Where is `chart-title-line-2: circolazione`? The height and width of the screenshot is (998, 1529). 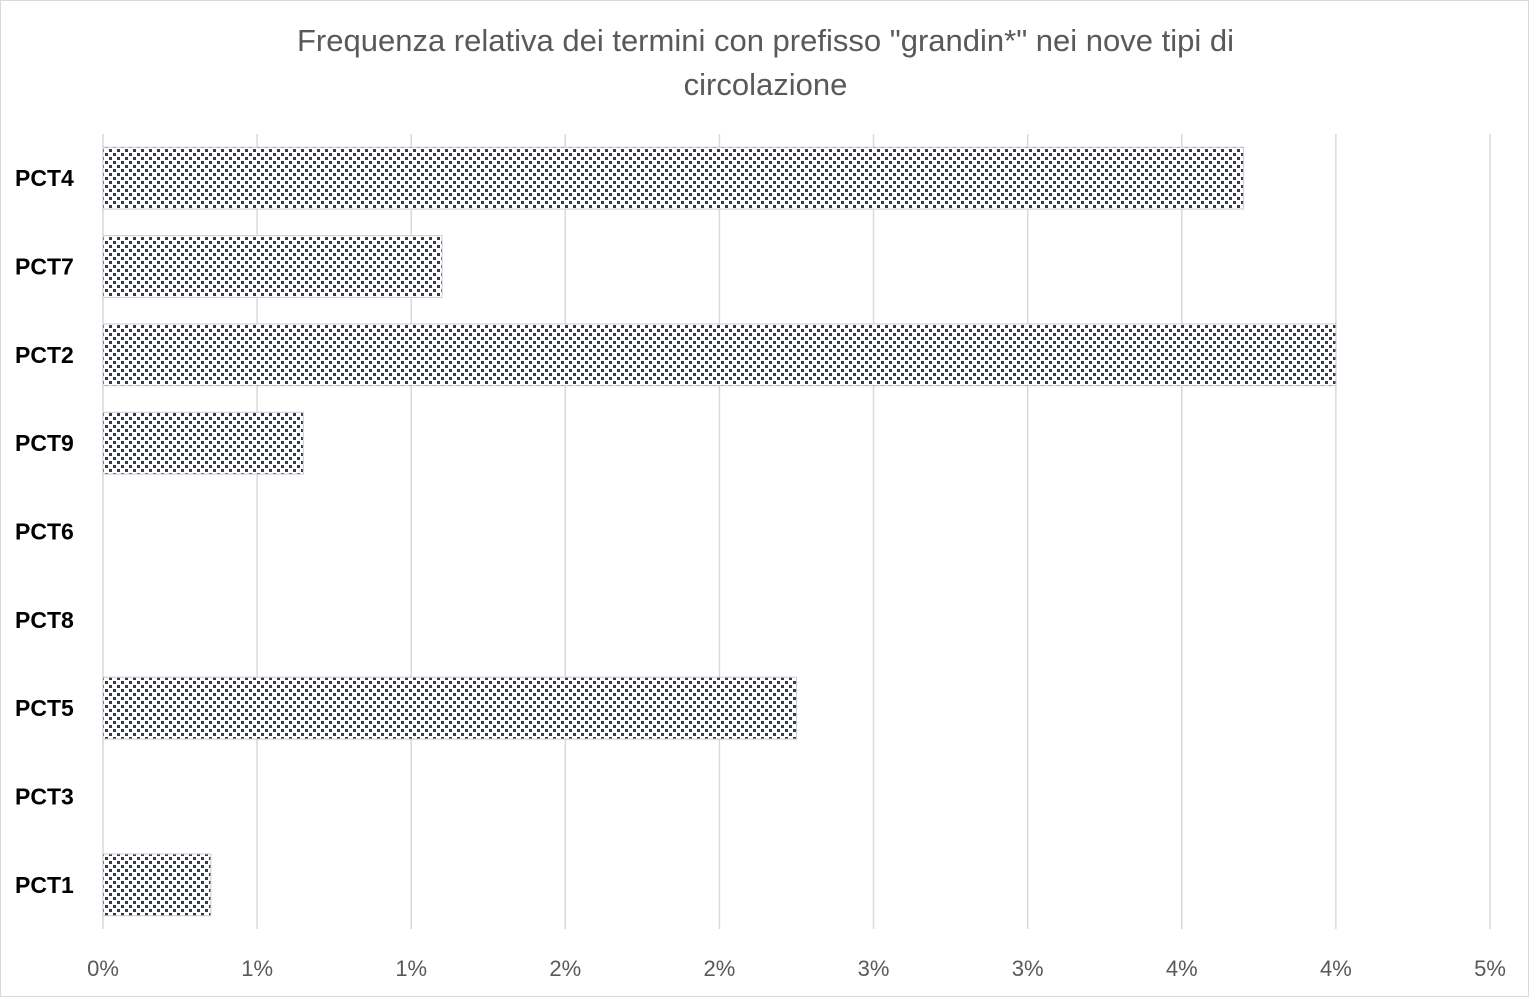
chart-title-line-2: circolazione is located at coordinates (765, 84).